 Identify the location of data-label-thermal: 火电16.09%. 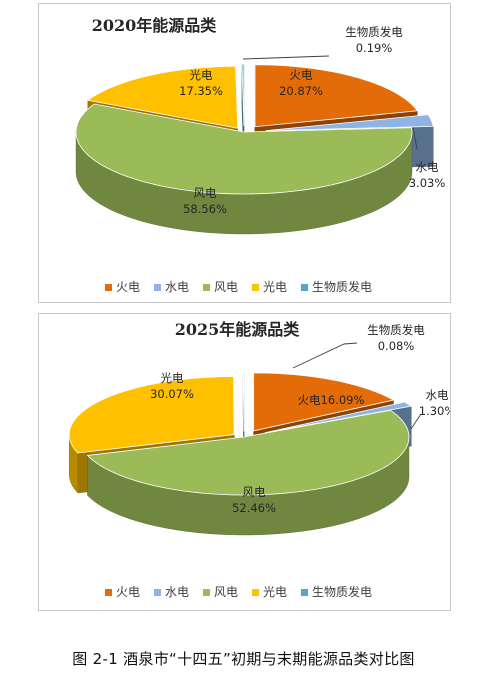
(331, 400).